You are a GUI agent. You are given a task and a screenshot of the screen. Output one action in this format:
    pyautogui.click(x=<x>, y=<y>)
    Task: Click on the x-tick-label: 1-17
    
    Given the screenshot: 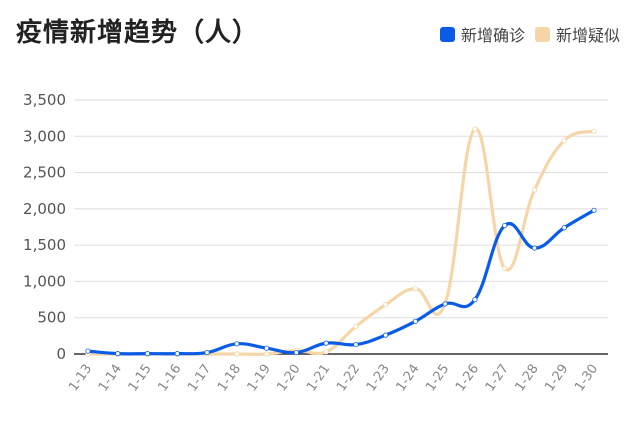 What is the action you would take?
    pyautogui.click(x=199, y=378)
    